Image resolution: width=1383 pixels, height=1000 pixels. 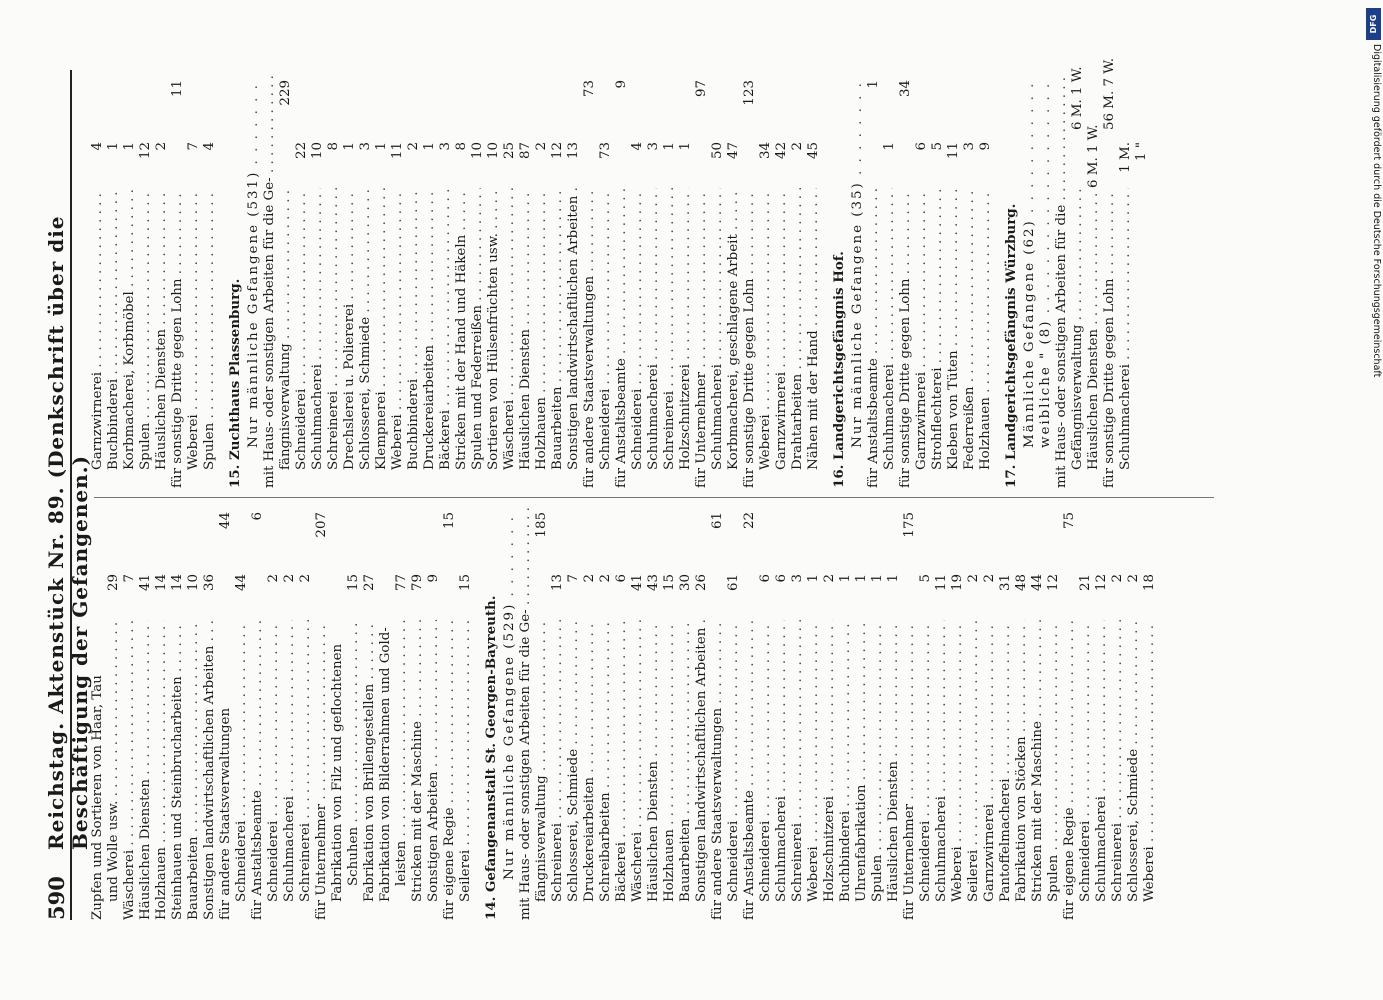 What do you see at coordinates (235, 282) in the screenshot?
I see `section-heading: 15. Zuchthaus Plassenburg.` at bounding box center [235, 282].